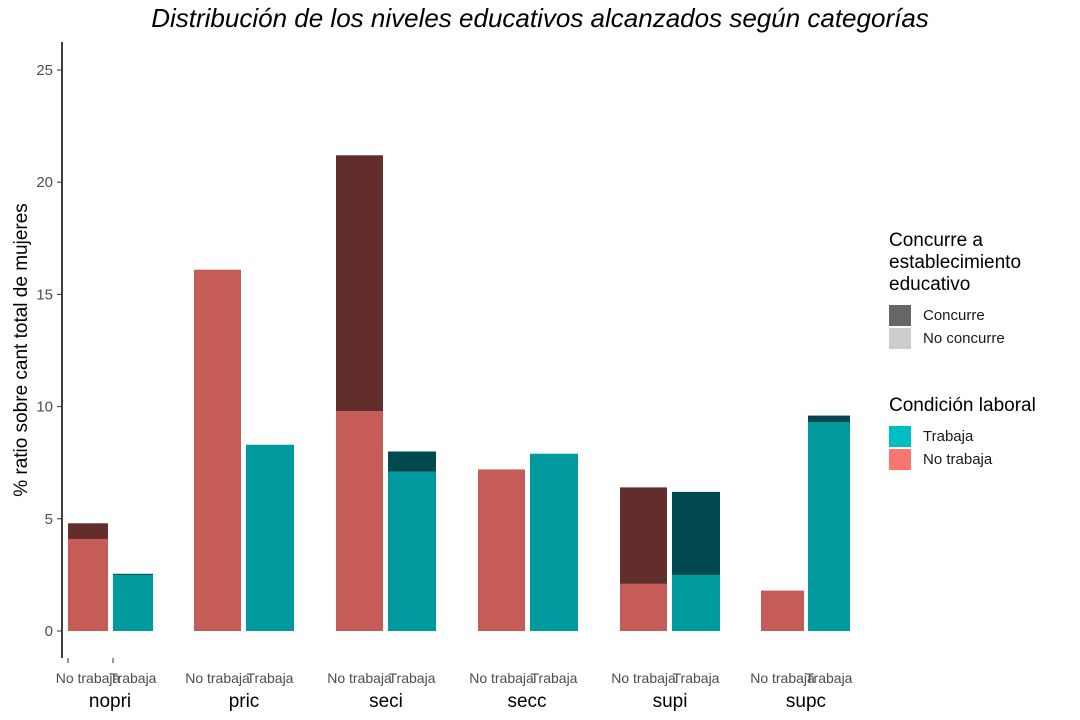 Image resolution: width=1080 pixels, height=720 pixels. I want to click on bar-supc-trabaja-no-concurre, so click(829, 526).